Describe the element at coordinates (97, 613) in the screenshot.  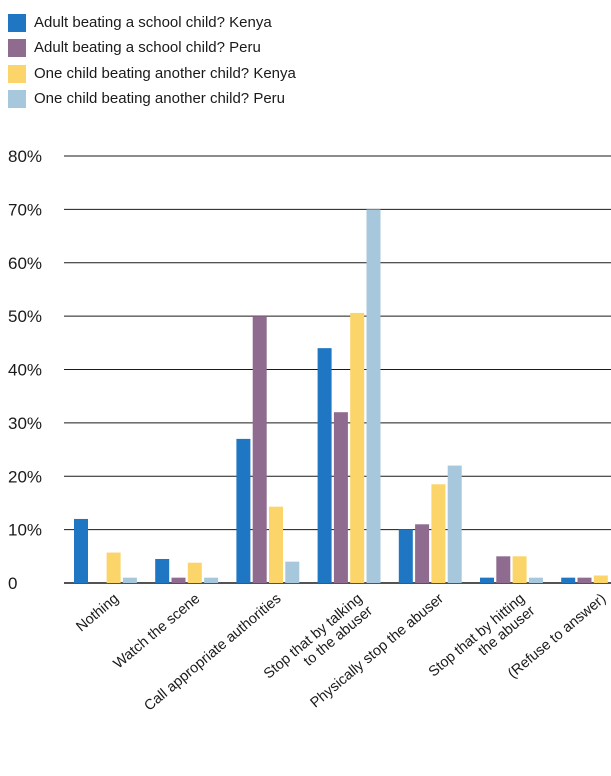
I see `x-tick-label: Nothing` at that location.